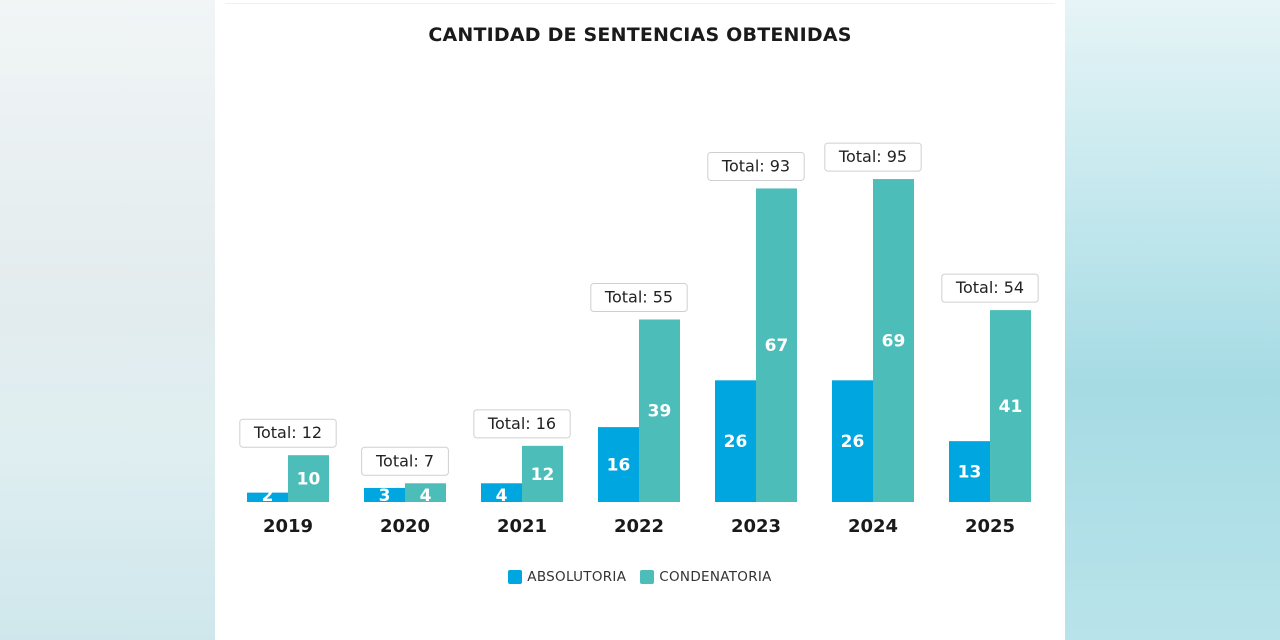 This screenshot has height=640, width=1280. Describe the element at coordinates (577, 577) in the screenshot. I see `legend-label-absolutoria: ABSOLUTORIA` at that location.